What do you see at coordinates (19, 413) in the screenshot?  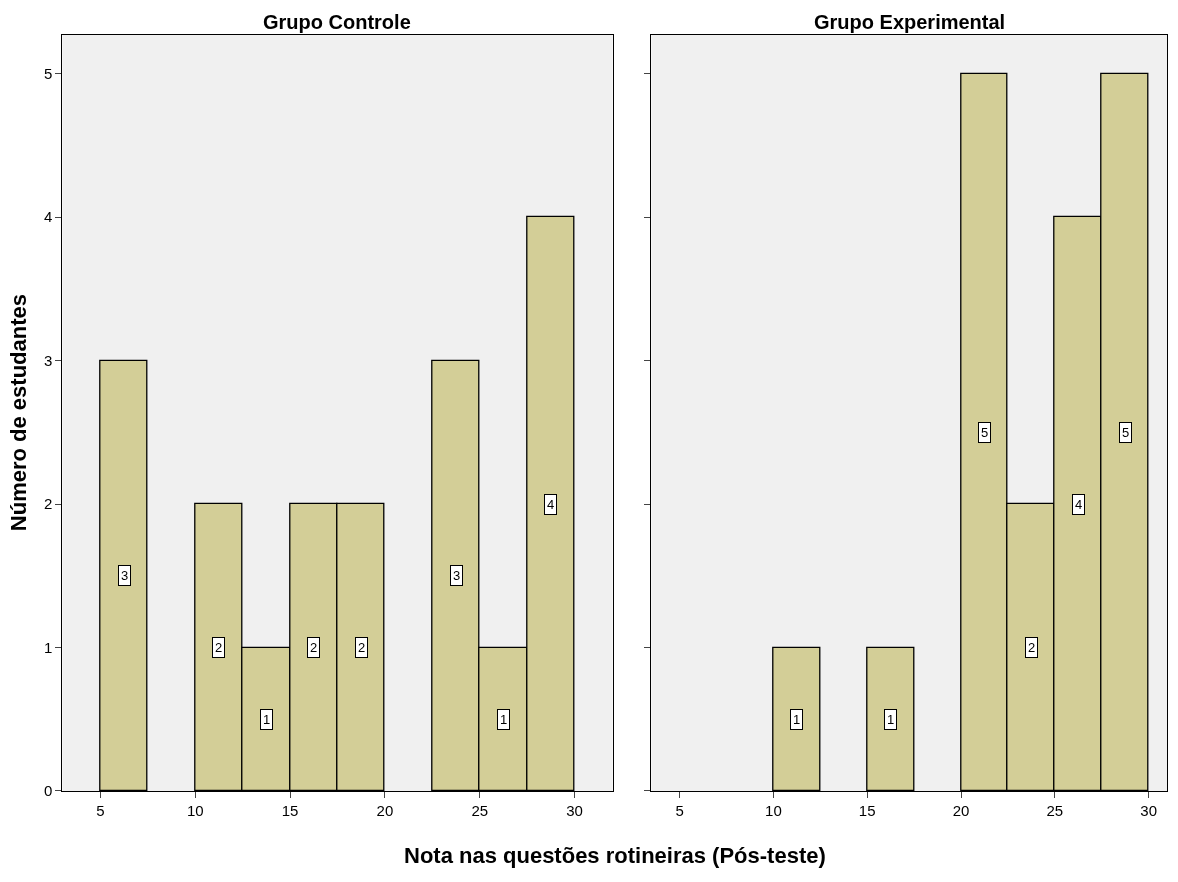 I see `y-axis-title: Número de estudantes` at bounding box center [19, 413].